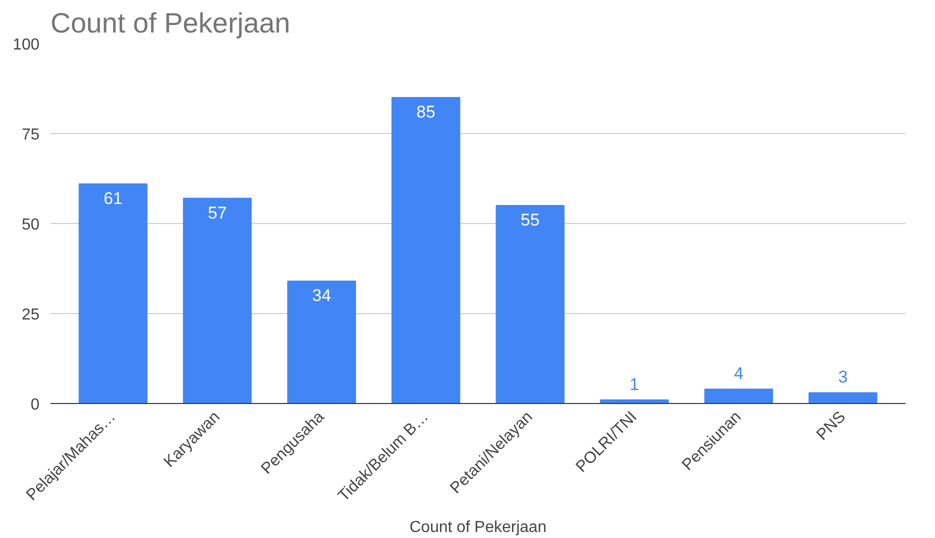 This screenshot has width=935, height=538. I want to click on y-tick-label: 50, so click(31, 225).